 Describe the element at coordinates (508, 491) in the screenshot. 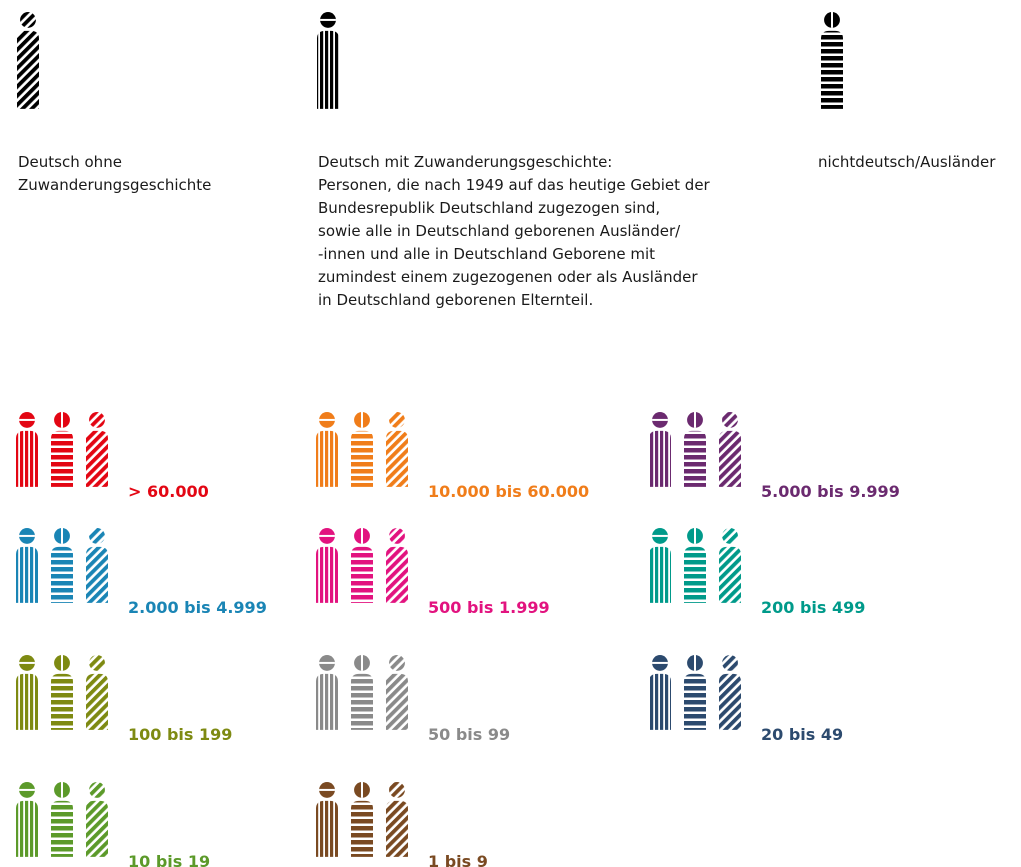

I see `class-label: 10.000 bis 60.000` at that location.